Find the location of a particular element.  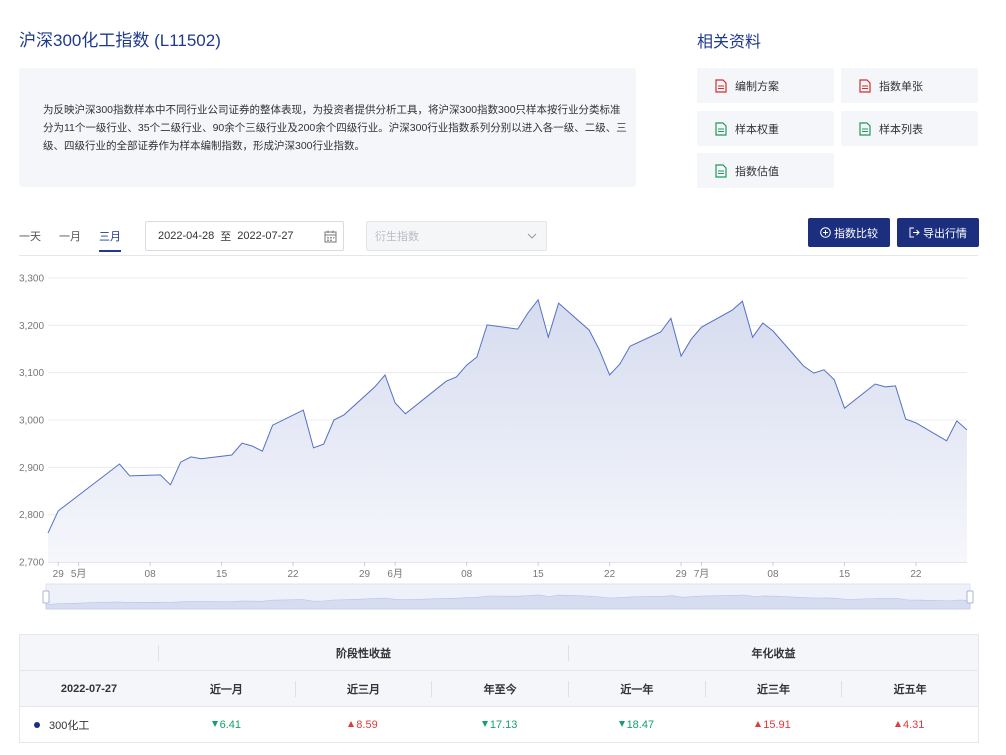

value-text: 4.31 is located at coordinates (913, 724).